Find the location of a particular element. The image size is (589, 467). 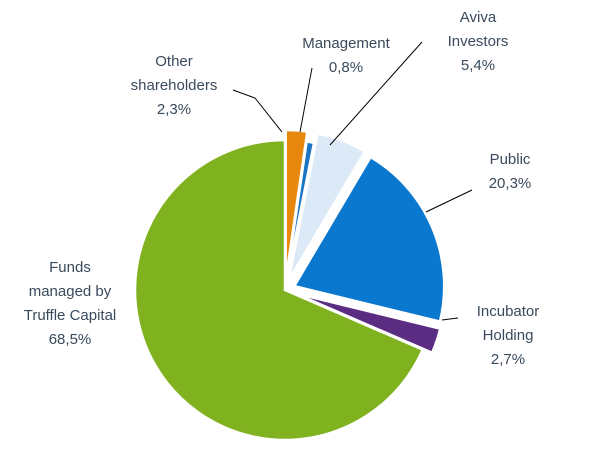

slice-label: Public 20,3% is located at coordinates (510, 171).